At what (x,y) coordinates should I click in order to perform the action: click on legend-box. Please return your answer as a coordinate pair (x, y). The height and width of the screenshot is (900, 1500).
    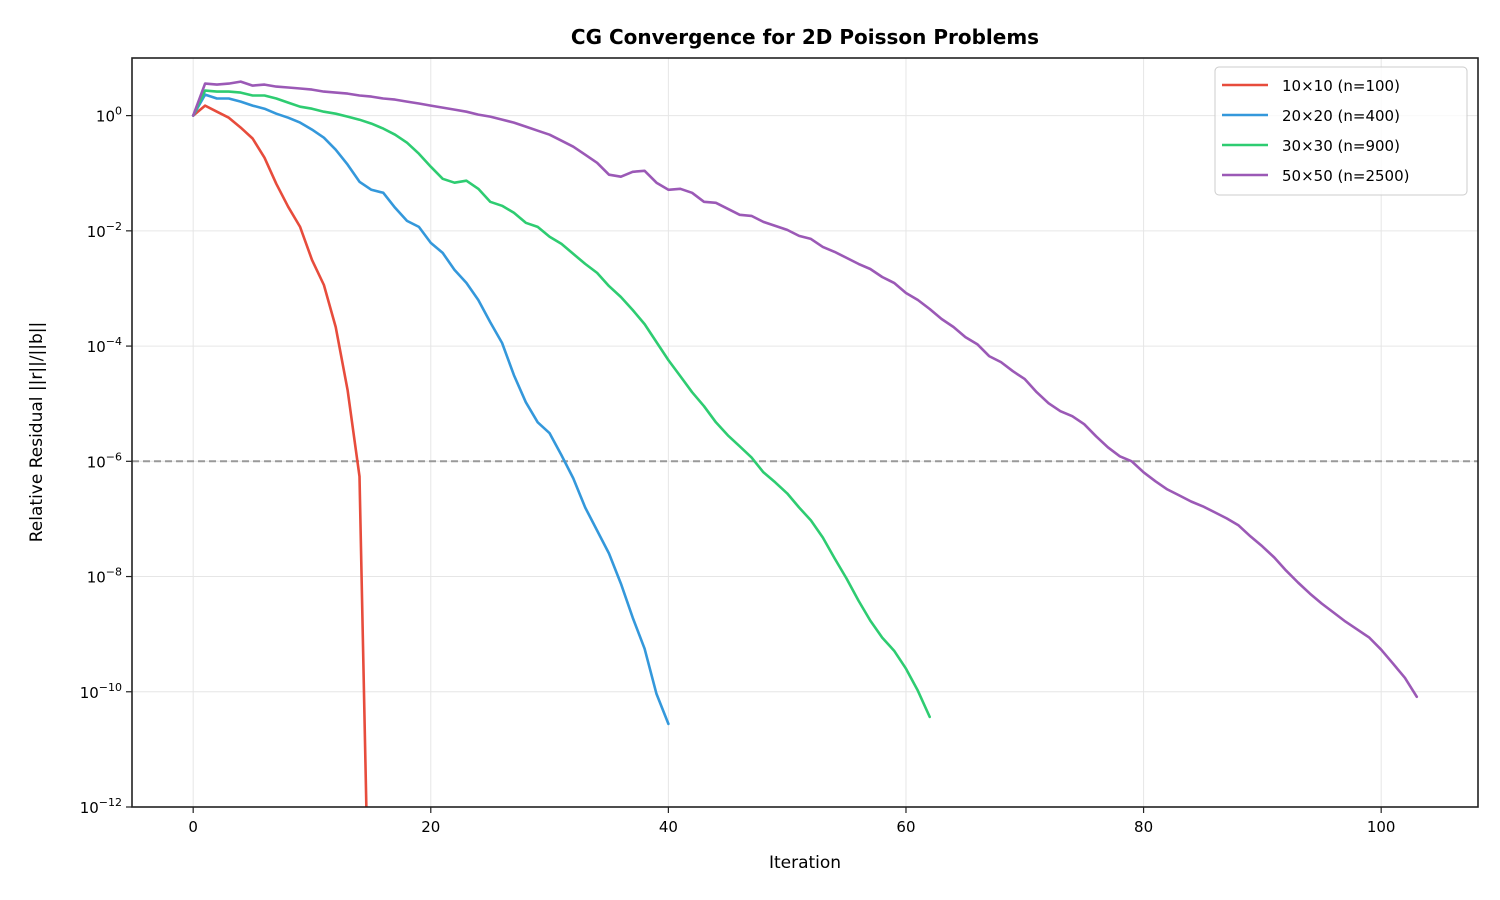
    Looking at the image, I should click on (1341, 131).